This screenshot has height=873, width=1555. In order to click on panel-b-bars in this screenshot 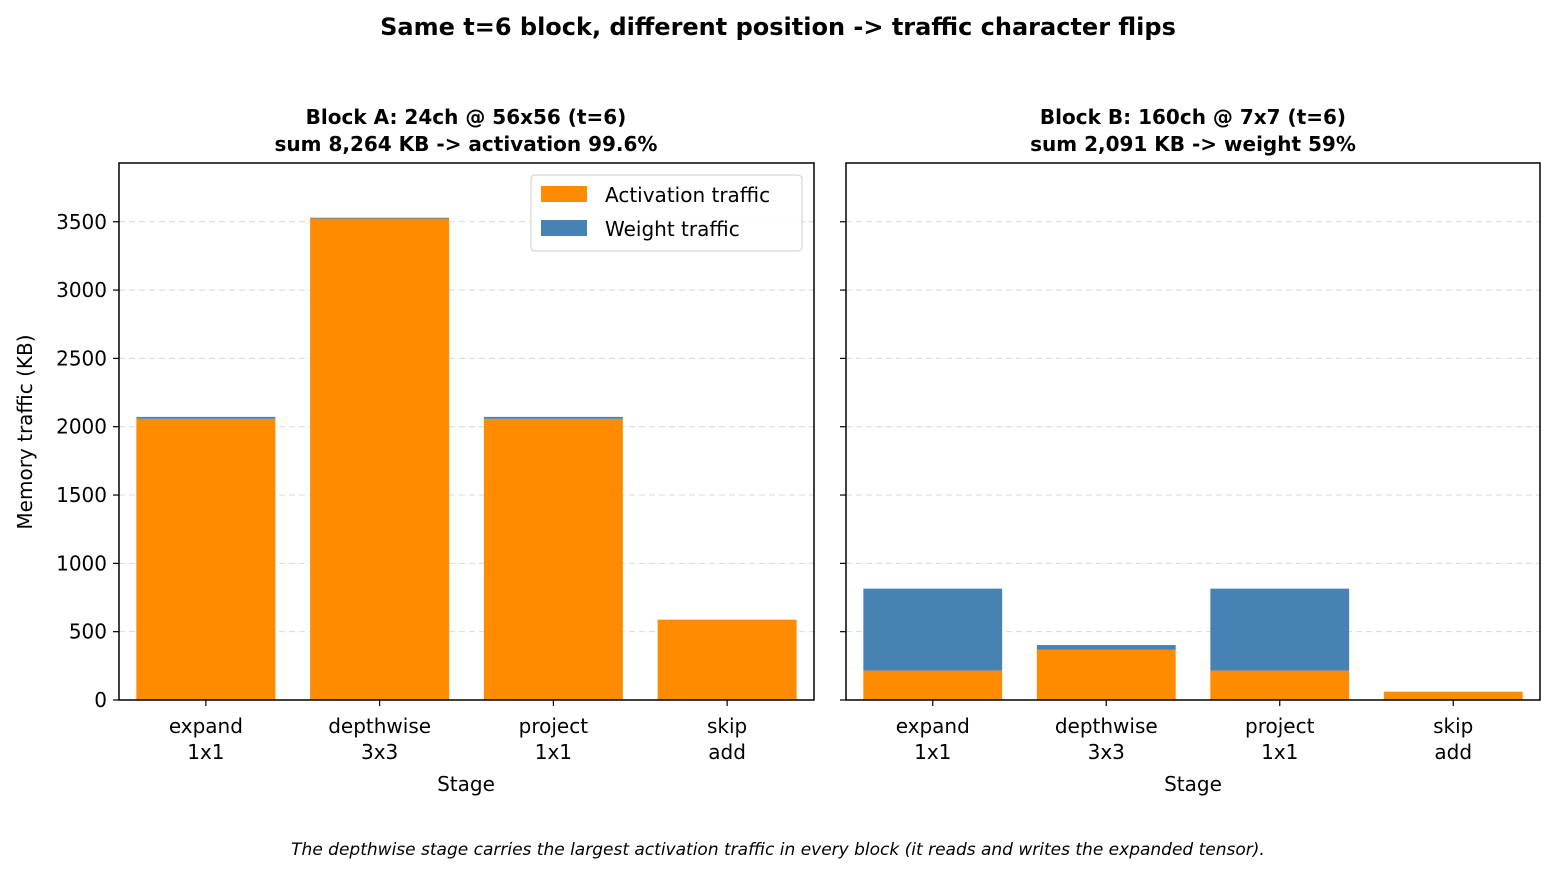, I will do `click(1193, 644)`.